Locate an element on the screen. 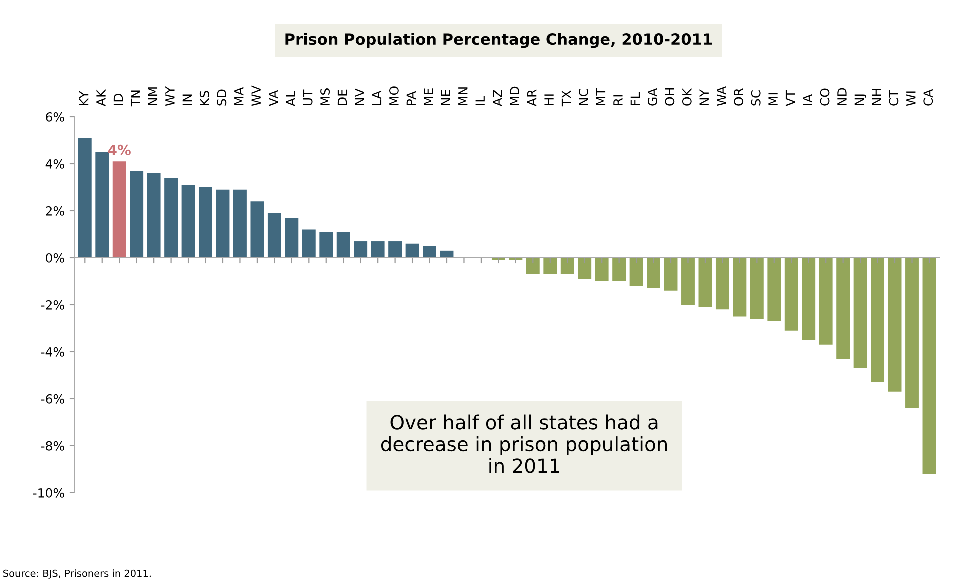  x-tick-label: NH is located at coordinates (877, 97).